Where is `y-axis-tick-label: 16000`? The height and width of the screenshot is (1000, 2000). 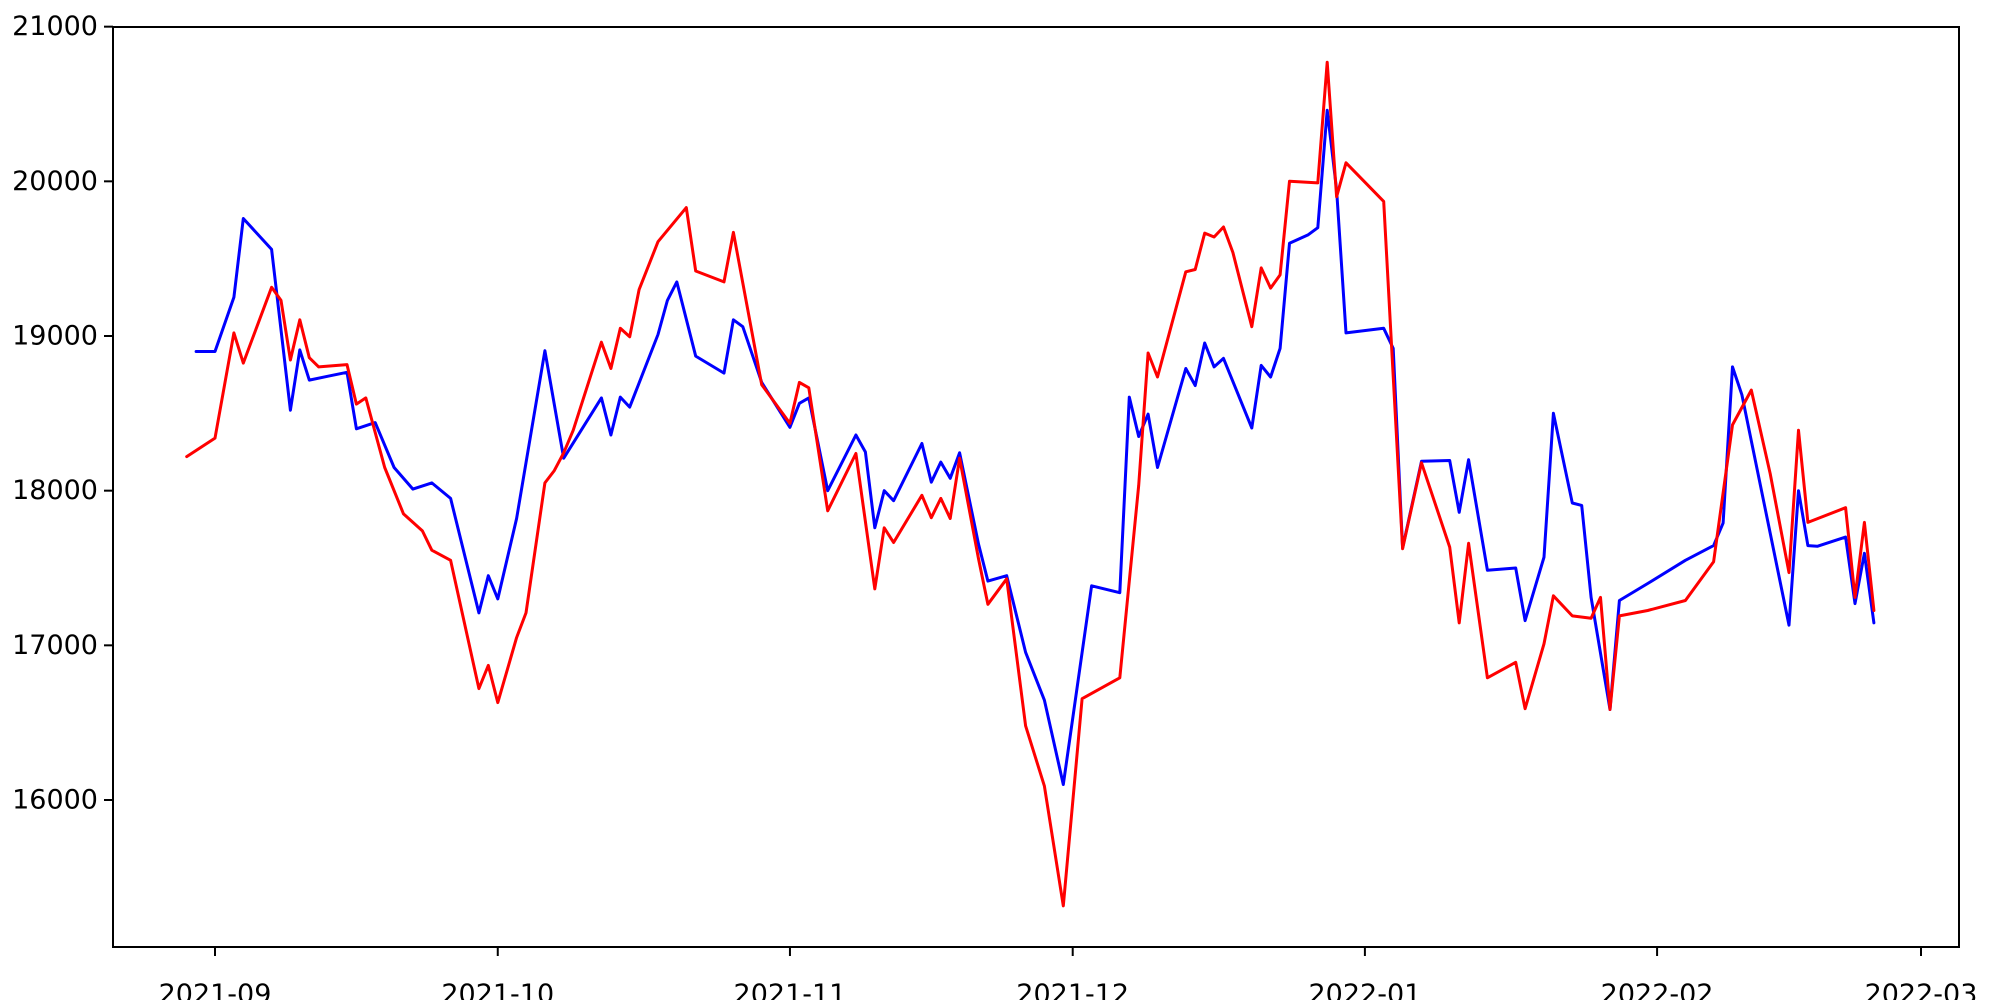
y-axis-tick-label: 16000 is located at coordinates (55, 800).